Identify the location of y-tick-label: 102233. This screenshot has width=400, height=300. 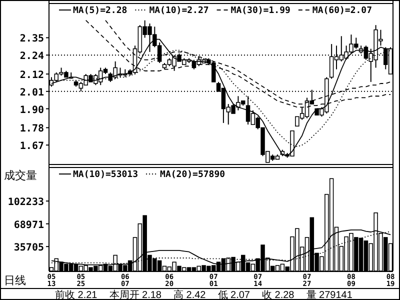
(26, 202).